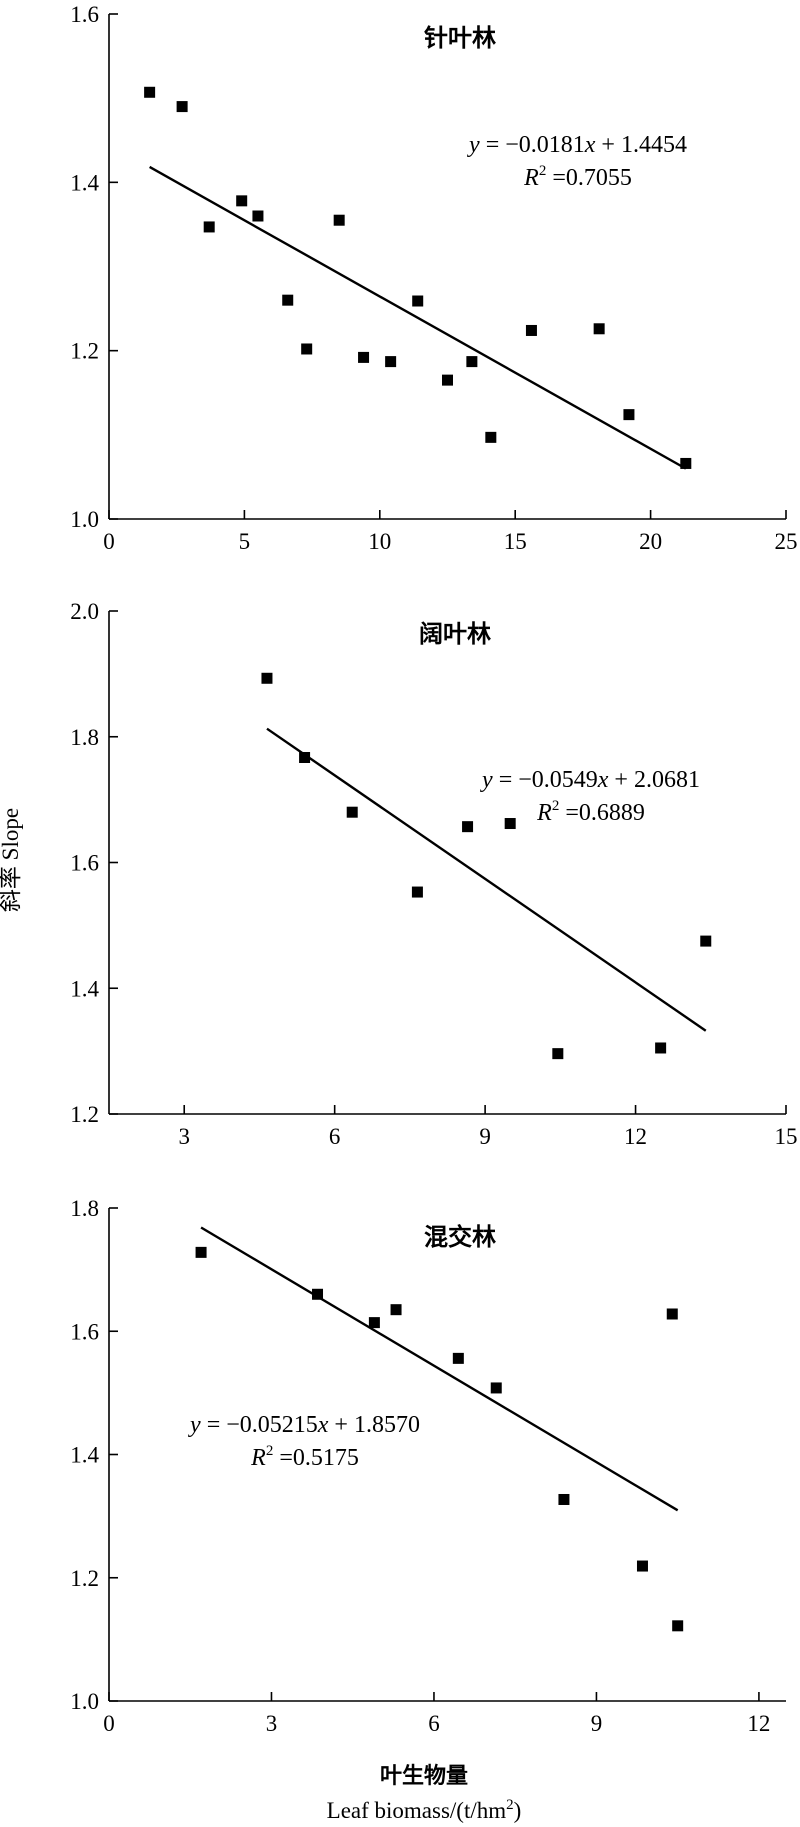 This screenshot has width=800, height=1827. What do you see at coordinates (374, 1425) in the screenshot?
I see `equation-part: + 1.8570` at bounding box center [374, 1425].